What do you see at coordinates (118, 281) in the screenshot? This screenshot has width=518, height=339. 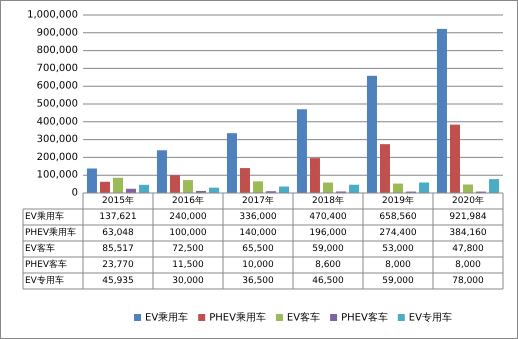 I see `data-label: 45,935` at bounding box center [118, 281].